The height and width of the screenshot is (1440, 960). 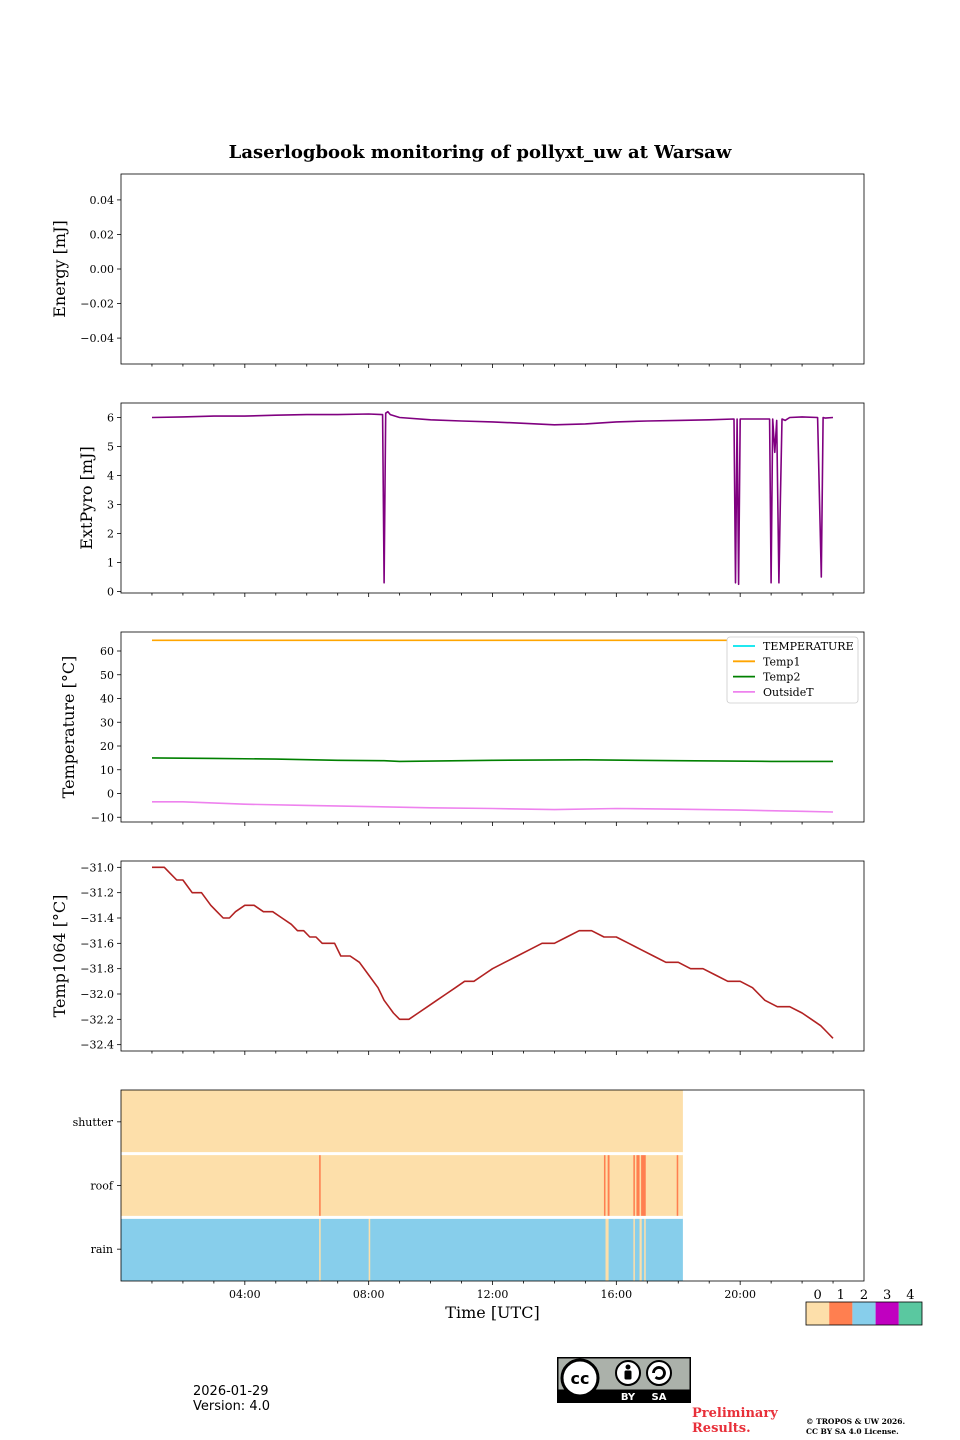 What do you see at coordinates (102, 234) in the screenshot?
I see `energy-y-tick-label: 0.02` at bounding box center [102, 234].